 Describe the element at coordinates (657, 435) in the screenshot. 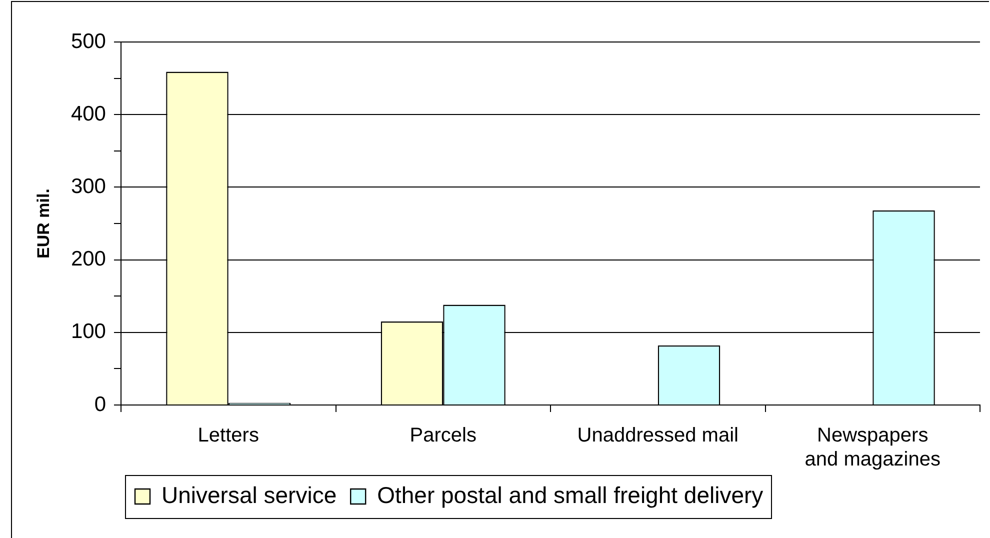

I see `x-tick-label: Unaddressed mail` at that location.